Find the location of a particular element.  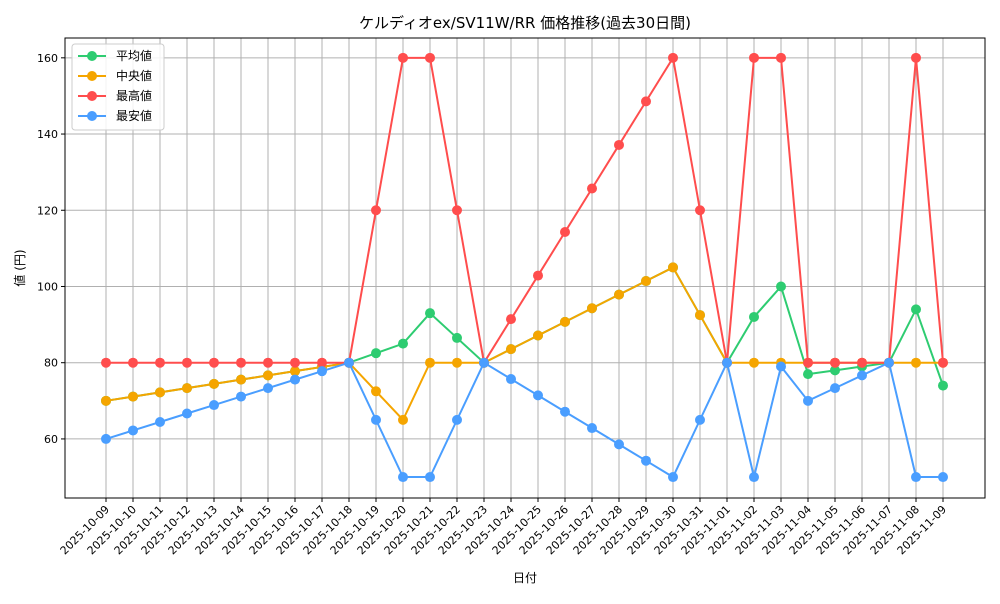

legend-label: 最高値 is located at coordinates (134, 95).